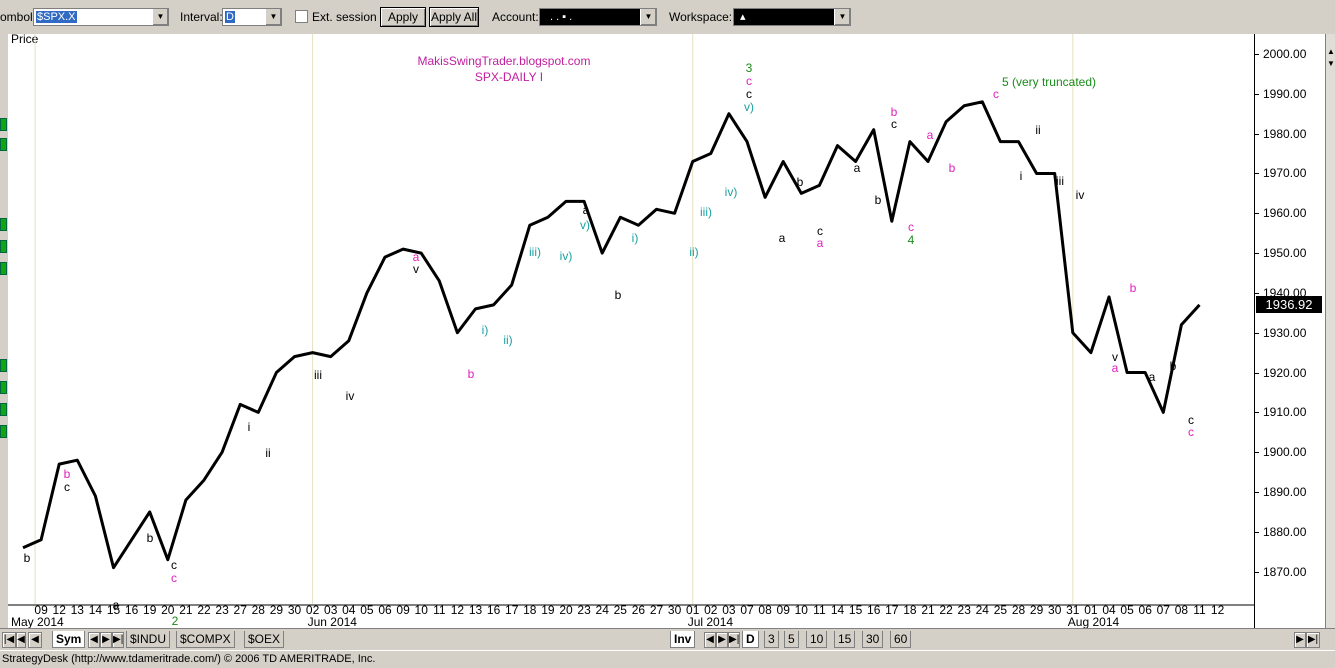 This screenshot has height=668, width=1335. Describe the element at coordinates (252, 17) in the screenshot. I see `interval-combo: D ▼` at that location.